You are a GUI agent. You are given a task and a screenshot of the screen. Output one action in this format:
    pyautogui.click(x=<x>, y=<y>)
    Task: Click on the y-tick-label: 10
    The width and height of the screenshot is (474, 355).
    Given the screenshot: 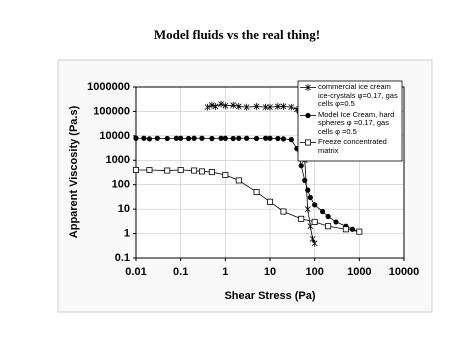 What is the action you would take?
    pyautogui.click(x=124, y=209)
    